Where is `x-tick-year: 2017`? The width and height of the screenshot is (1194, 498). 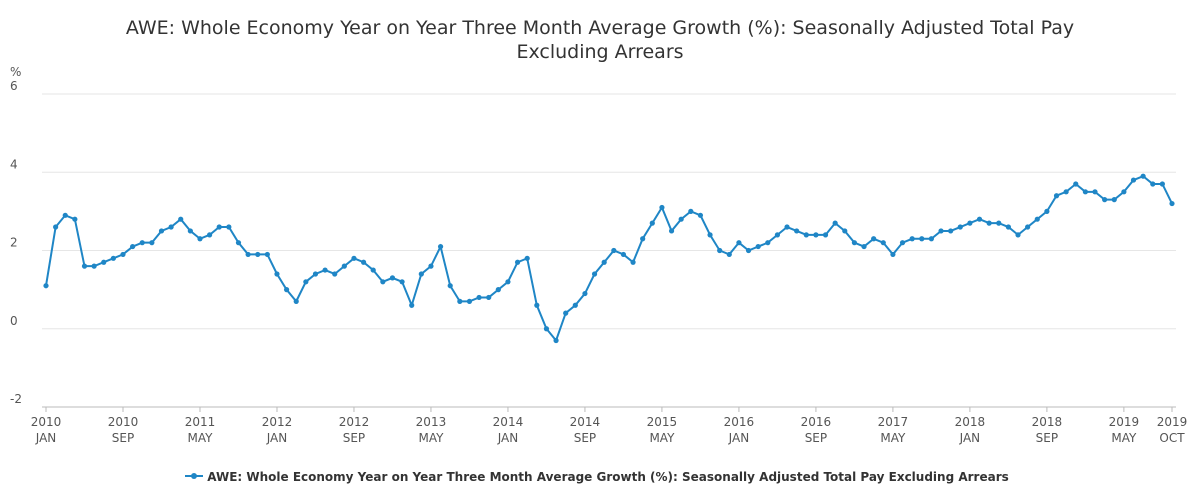 x-tick-year: 2017 is located at coordinates (893, 422).